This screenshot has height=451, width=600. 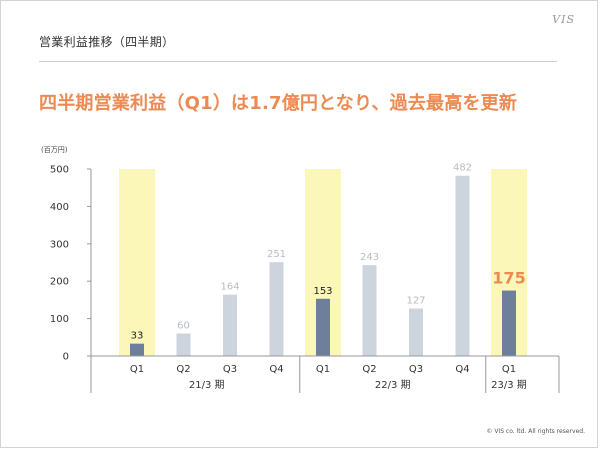 I want to click on highlight-band, so click(x=137, y=262).